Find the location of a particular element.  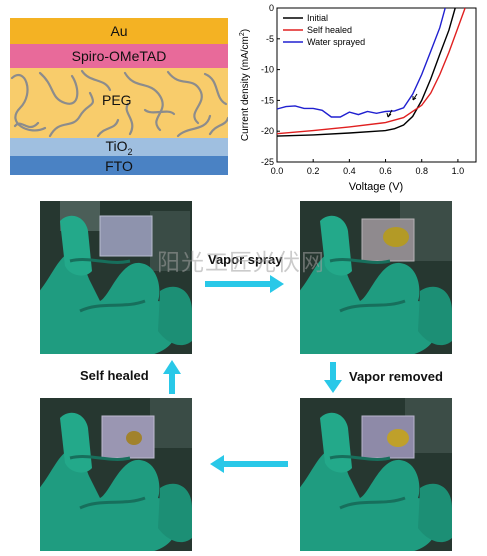

series-line-water-sprayed is located at coordinates (361, 62).